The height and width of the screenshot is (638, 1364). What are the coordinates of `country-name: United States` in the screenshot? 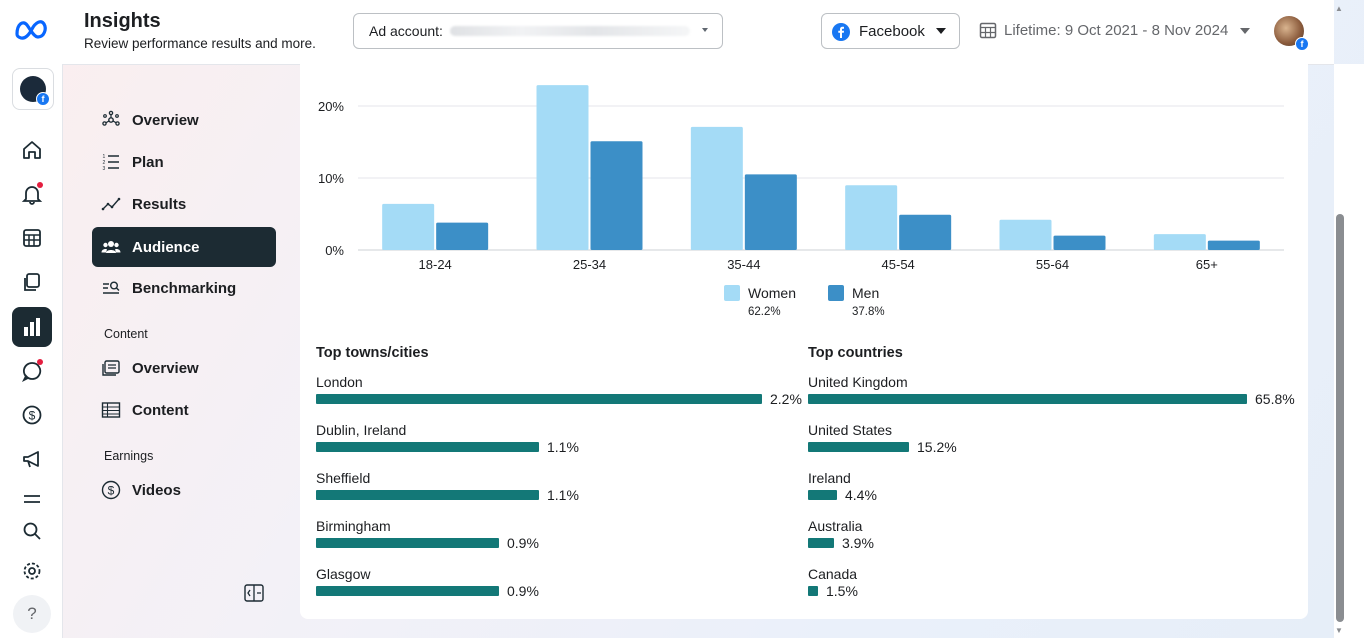 It's located at (850, 430).